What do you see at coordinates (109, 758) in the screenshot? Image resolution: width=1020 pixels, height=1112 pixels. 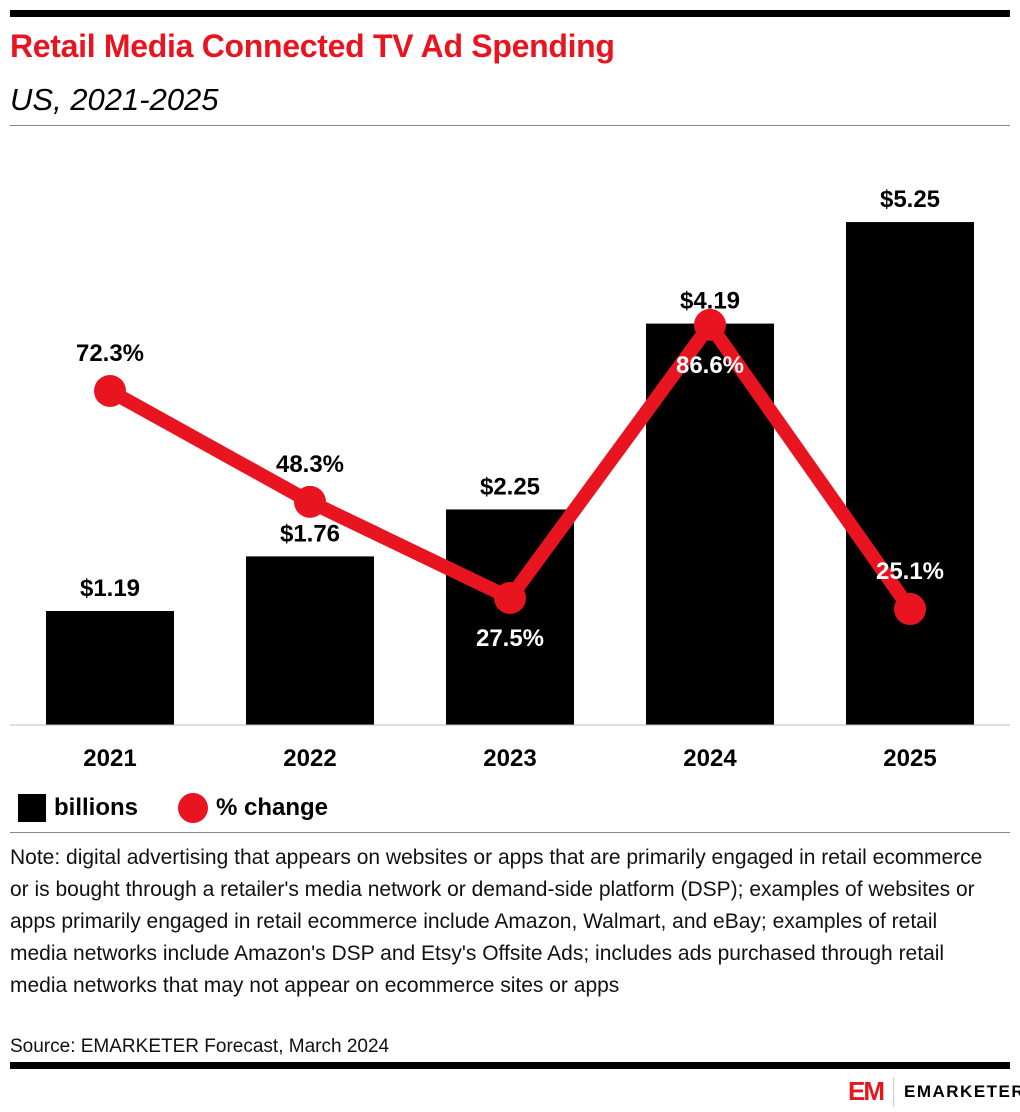 I see `x-tick-label: 2021` at bounding box center [109, 758].